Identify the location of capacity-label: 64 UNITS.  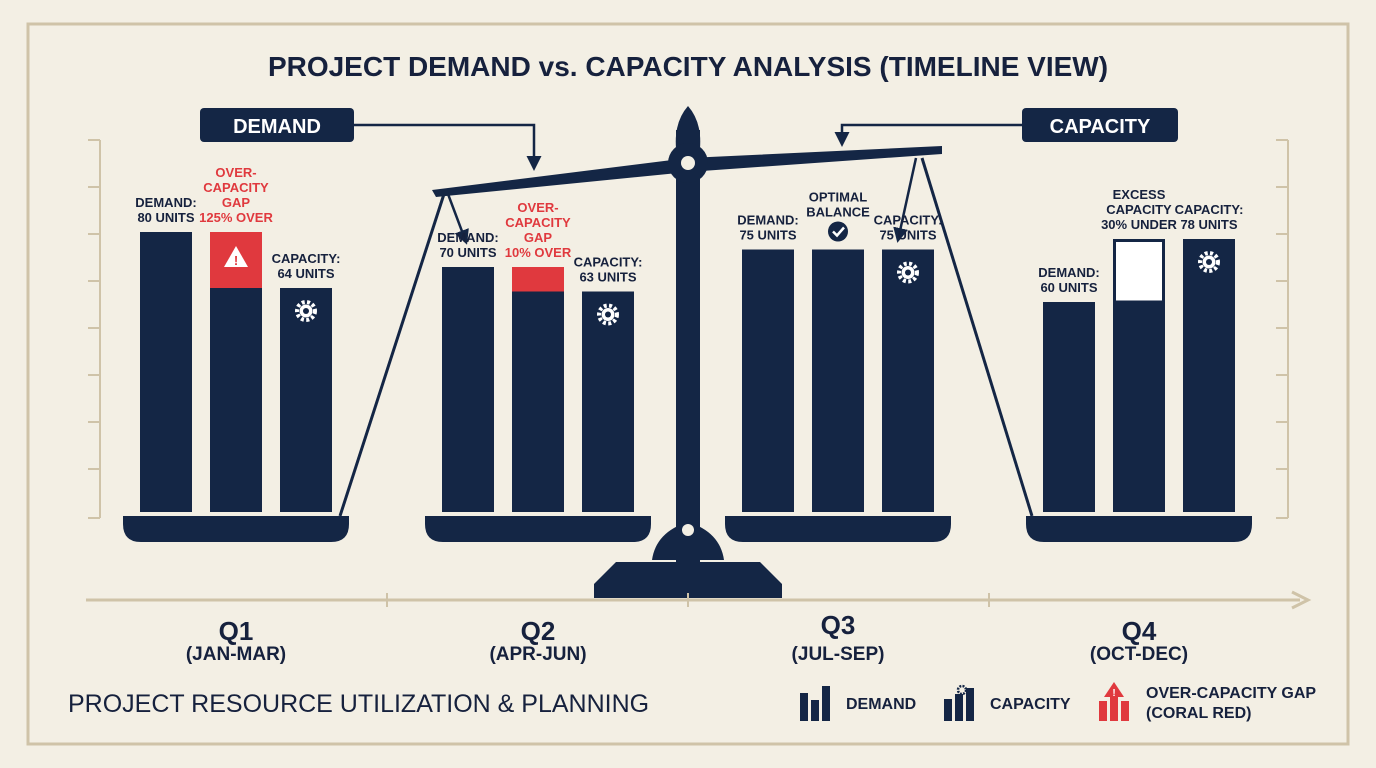
(305, 273).